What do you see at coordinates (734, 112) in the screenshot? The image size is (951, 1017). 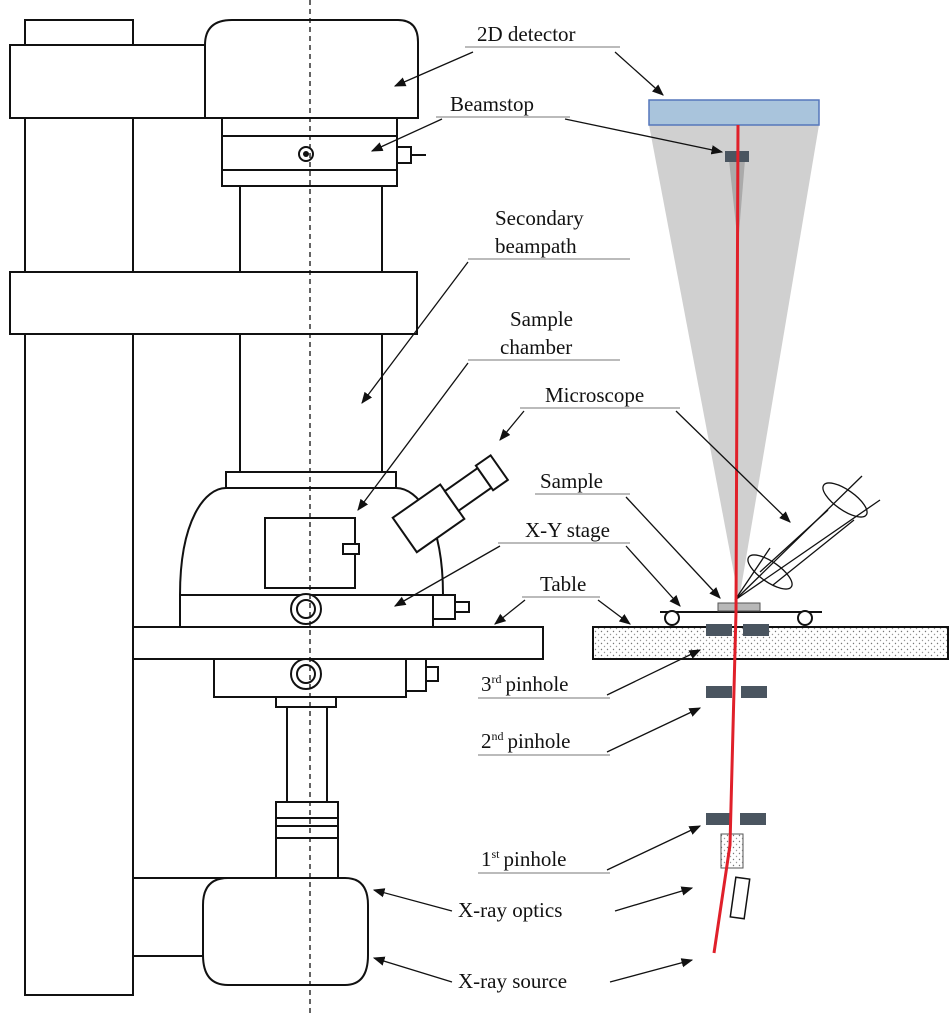 I see `2d-detector` at bounding box center [734, 112].